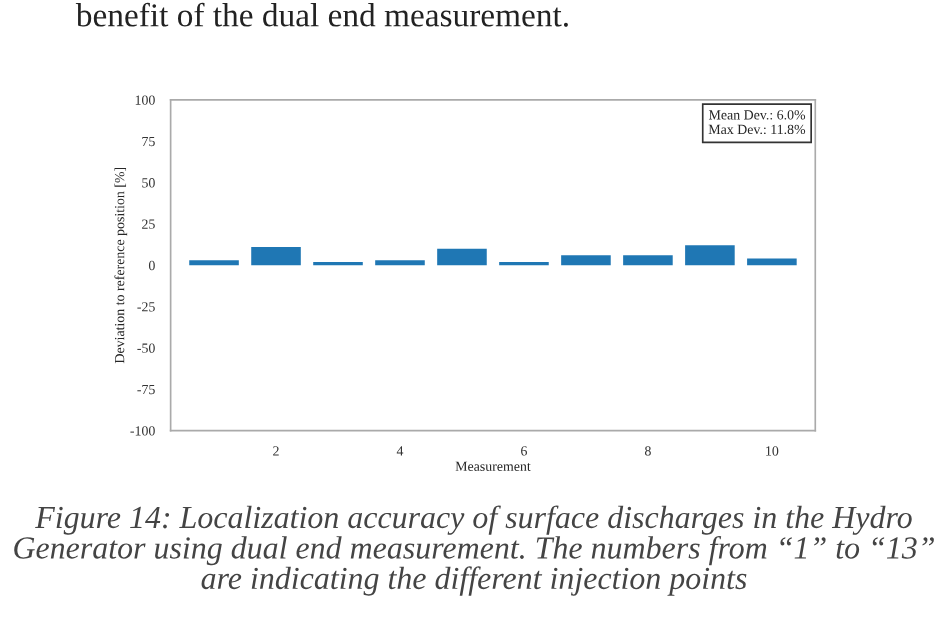 This screenshot has height=624, width=948. What do you see at coordinates (474, 550) in the screenshot?
I see `caption: Figure 14: Localization accuracy of surface discharges in the Hydro Generator using dual end measurement. The numbers from “1” to “13” are indicating the different injection points` at bounding box center [474, 550].